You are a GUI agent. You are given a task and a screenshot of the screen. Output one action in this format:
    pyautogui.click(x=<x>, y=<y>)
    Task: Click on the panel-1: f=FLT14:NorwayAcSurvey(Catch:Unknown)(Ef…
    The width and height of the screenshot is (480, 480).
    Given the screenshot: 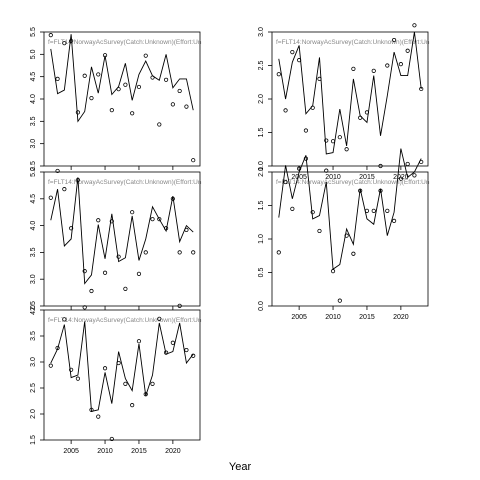 What is the action you would take?
    pyautogui.click(x=116, y=99)
    